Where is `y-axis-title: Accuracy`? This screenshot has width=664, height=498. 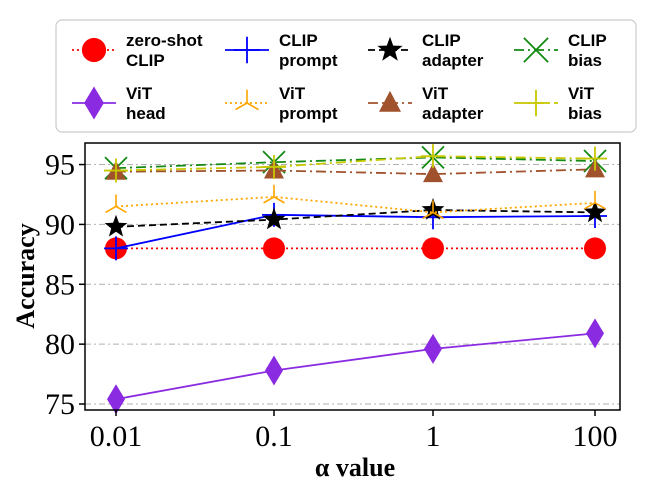 y-axis-title: Accuracy is located at coordinates (25, 275).